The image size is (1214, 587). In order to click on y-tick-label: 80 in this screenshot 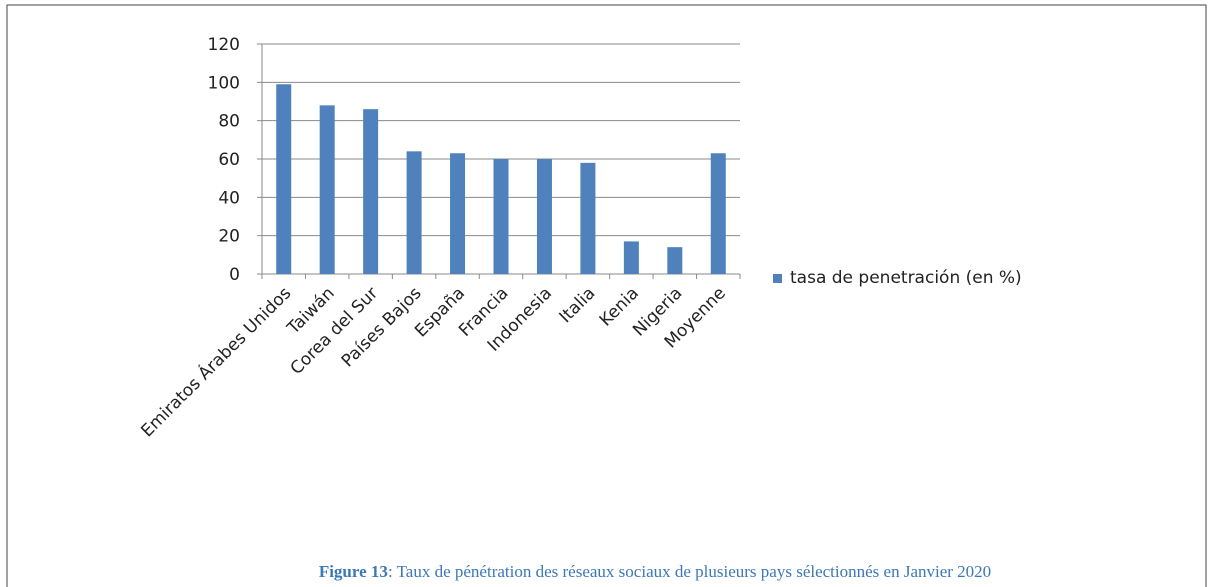, I will do `click(229, 122)`.